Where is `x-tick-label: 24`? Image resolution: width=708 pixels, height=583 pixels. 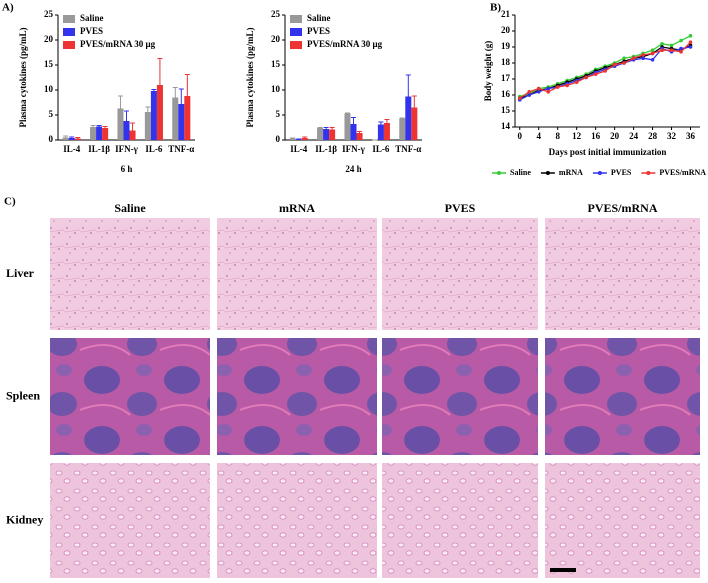 x-tick-label: 24 is located at coordinates (634, 136).